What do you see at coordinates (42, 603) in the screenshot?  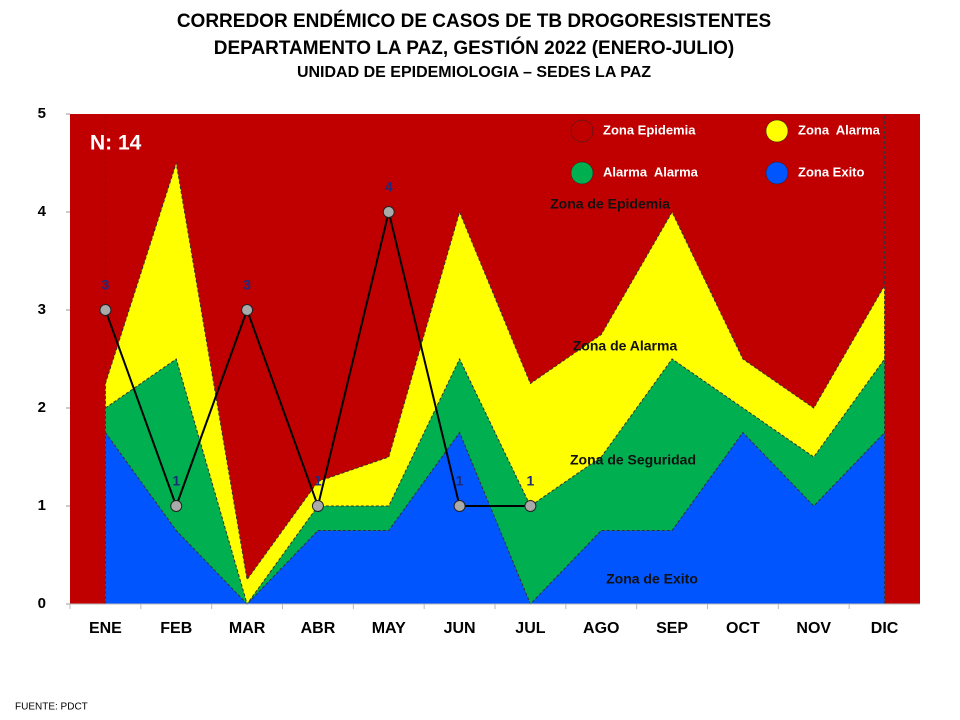 I see `y-tick-label: 0` at bounding box center [42, 603].